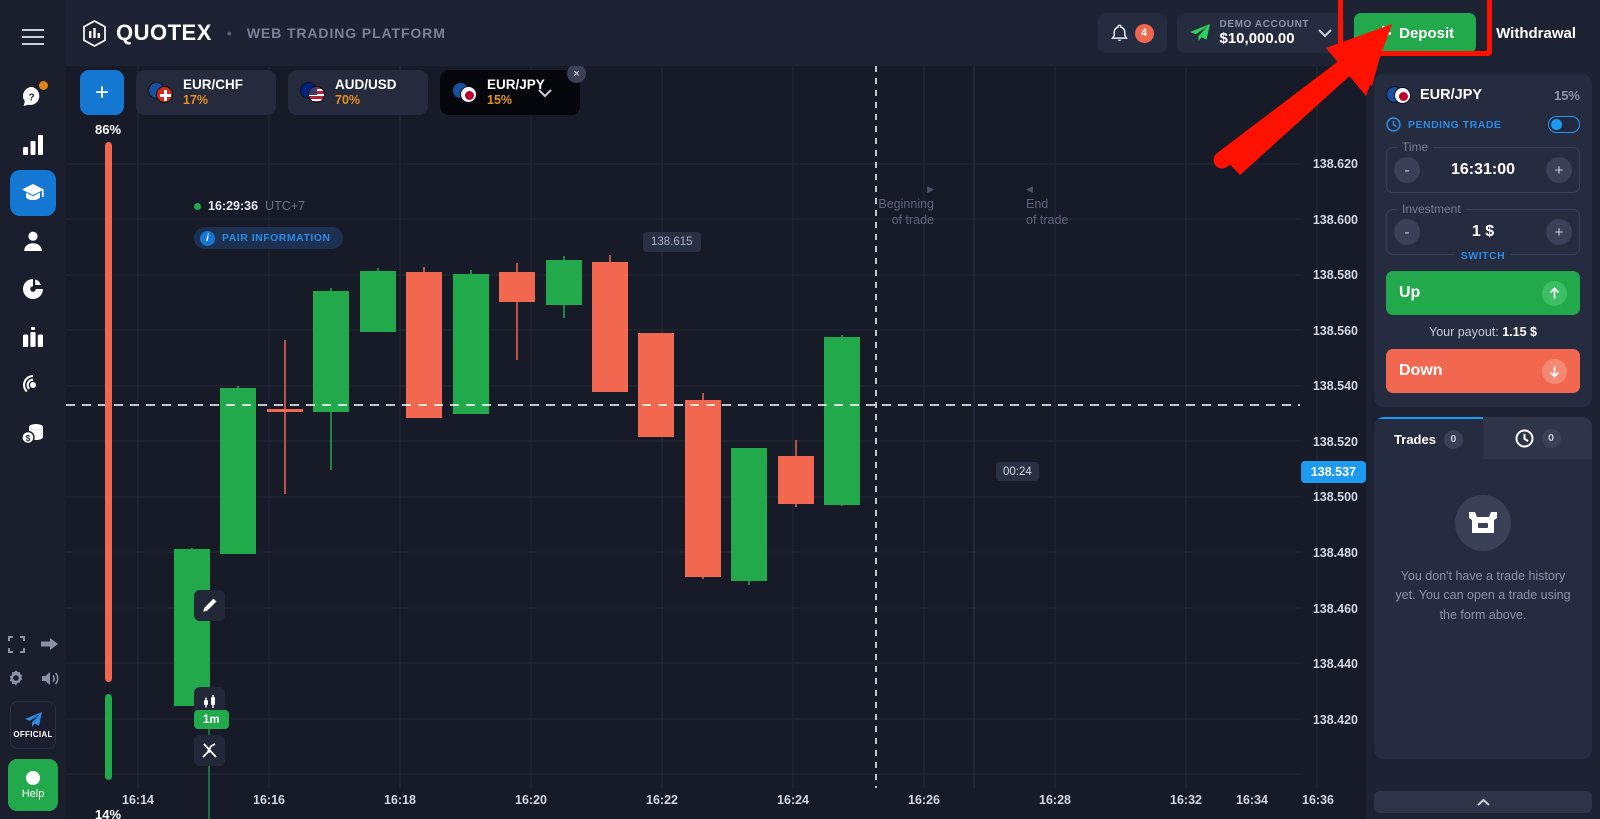 Image resolution: width=1600 pixels, height=819 pixels. I want to click on asset-tabs: + EUR/CHF 17%, so click(333, 89).